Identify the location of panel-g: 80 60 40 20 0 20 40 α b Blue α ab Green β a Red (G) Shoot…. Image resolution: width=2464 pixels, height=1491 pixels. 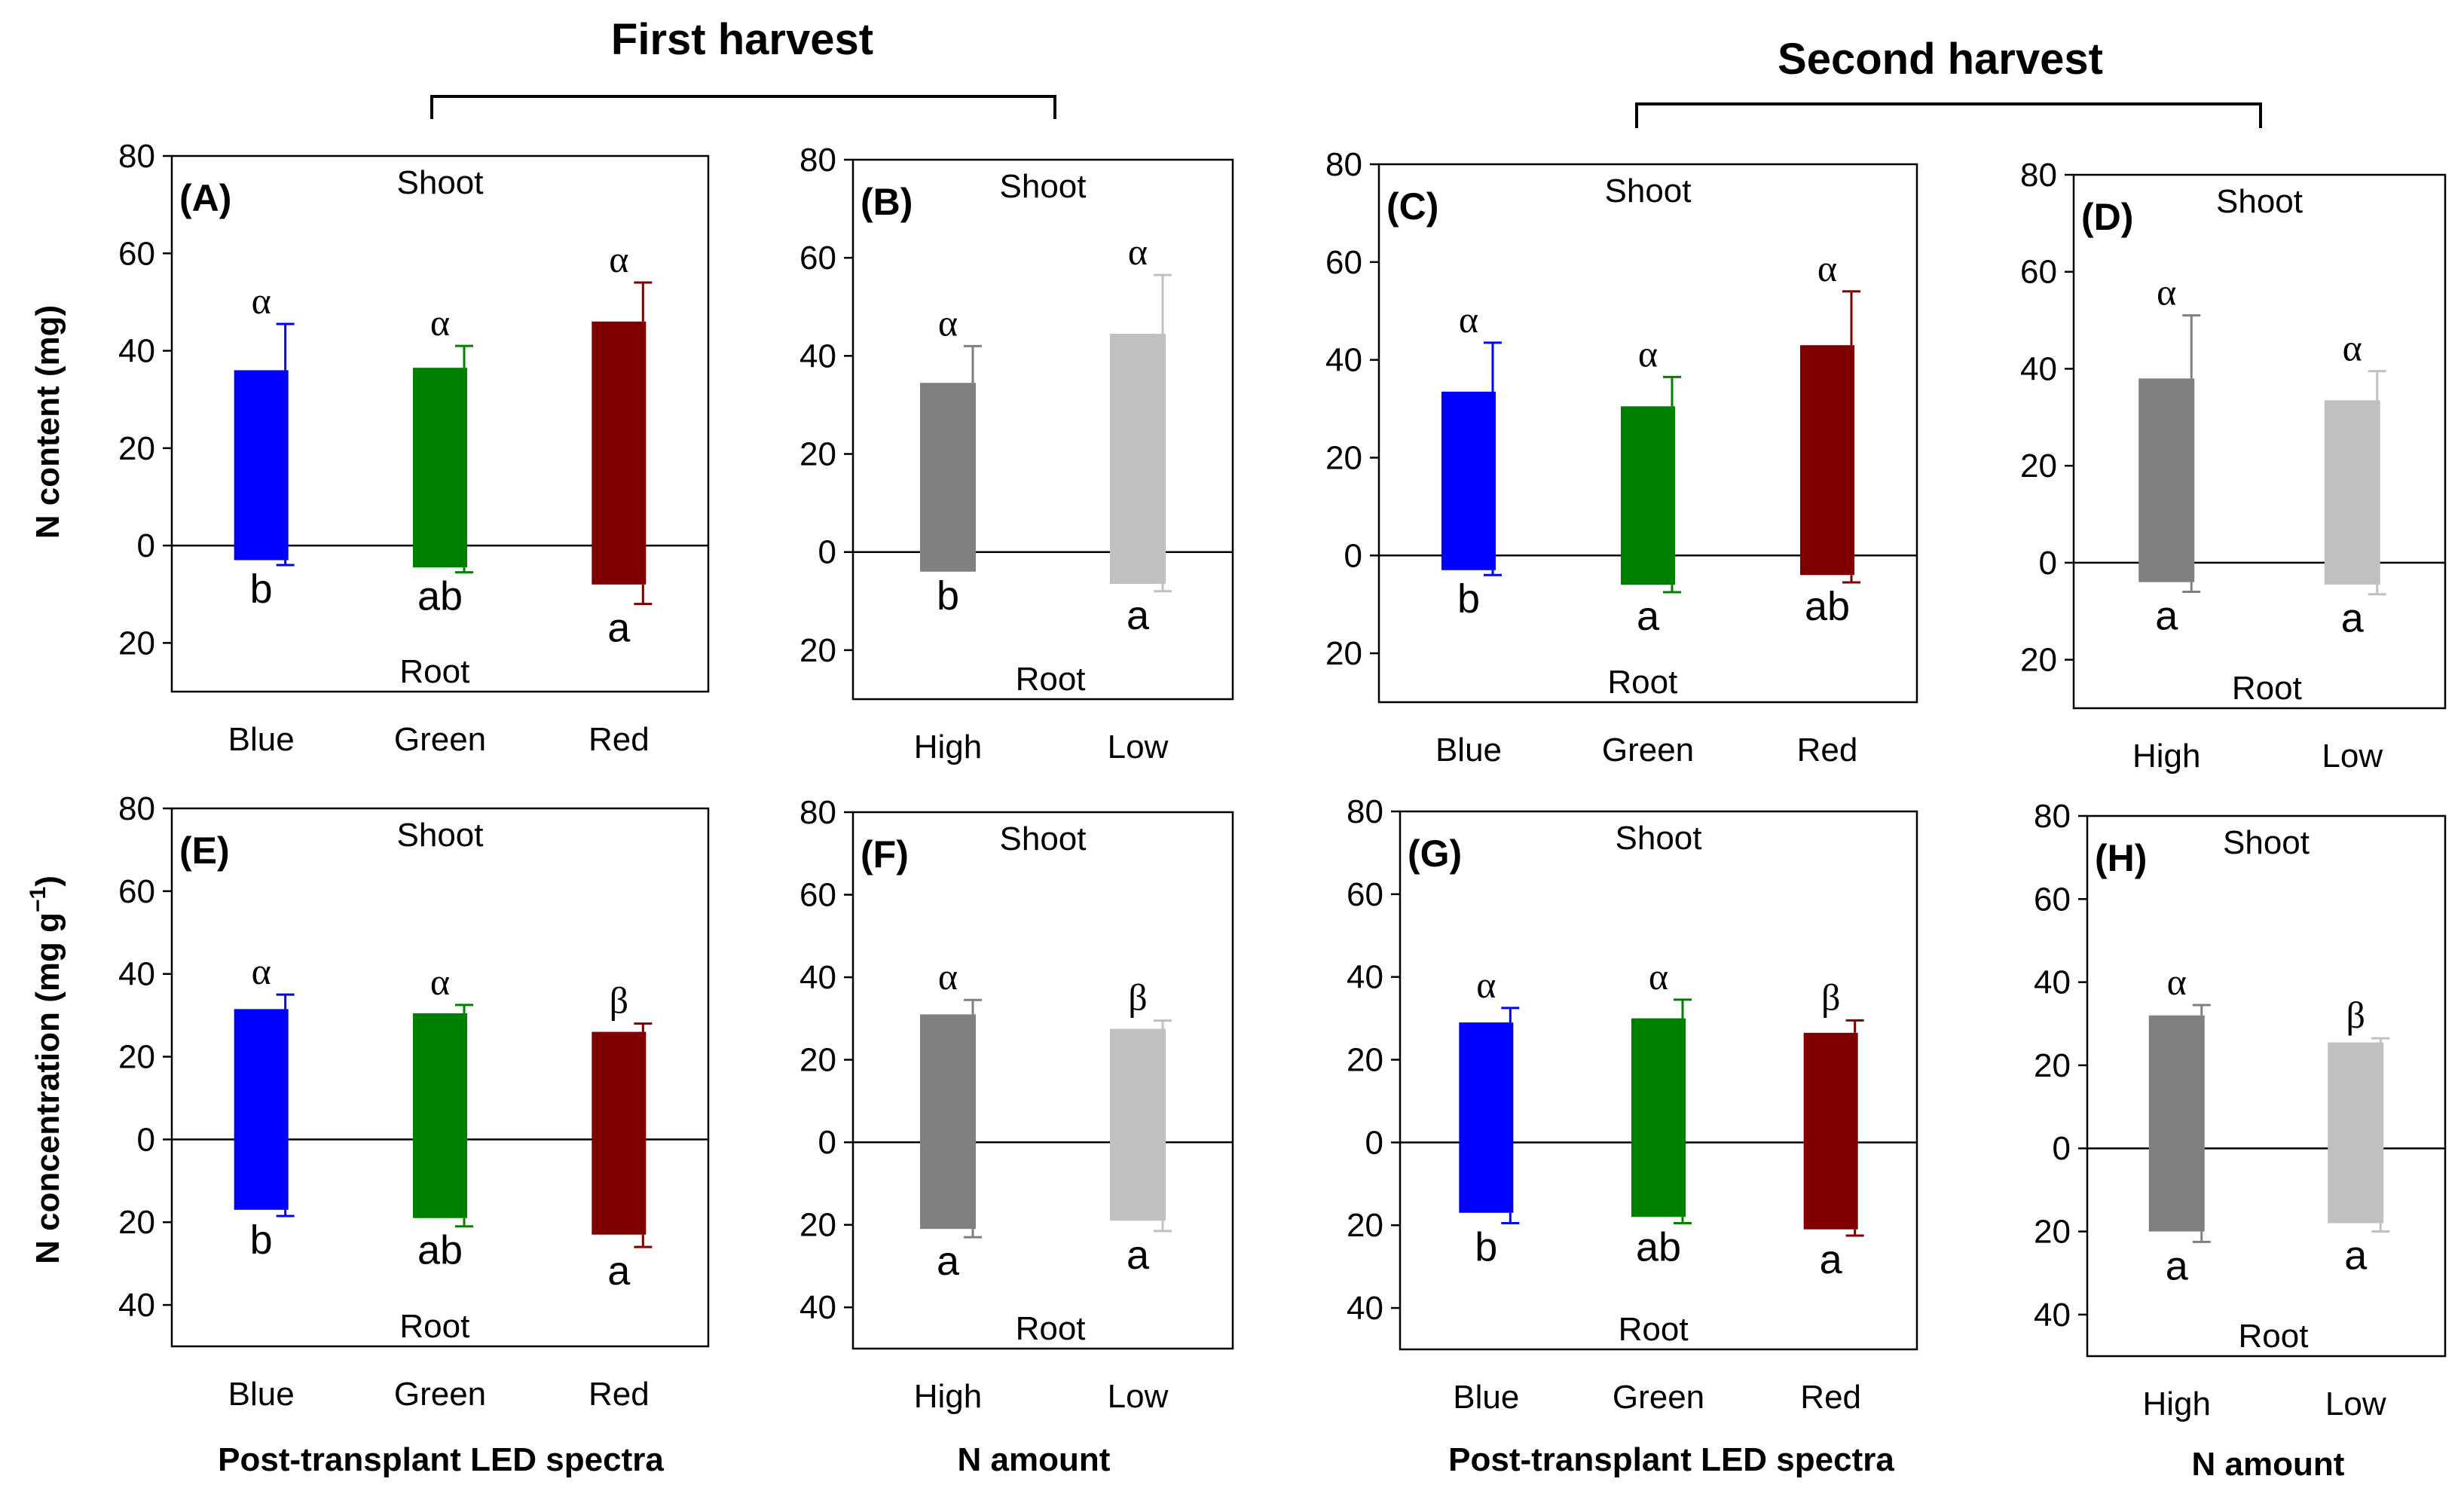
(1632, 1104).